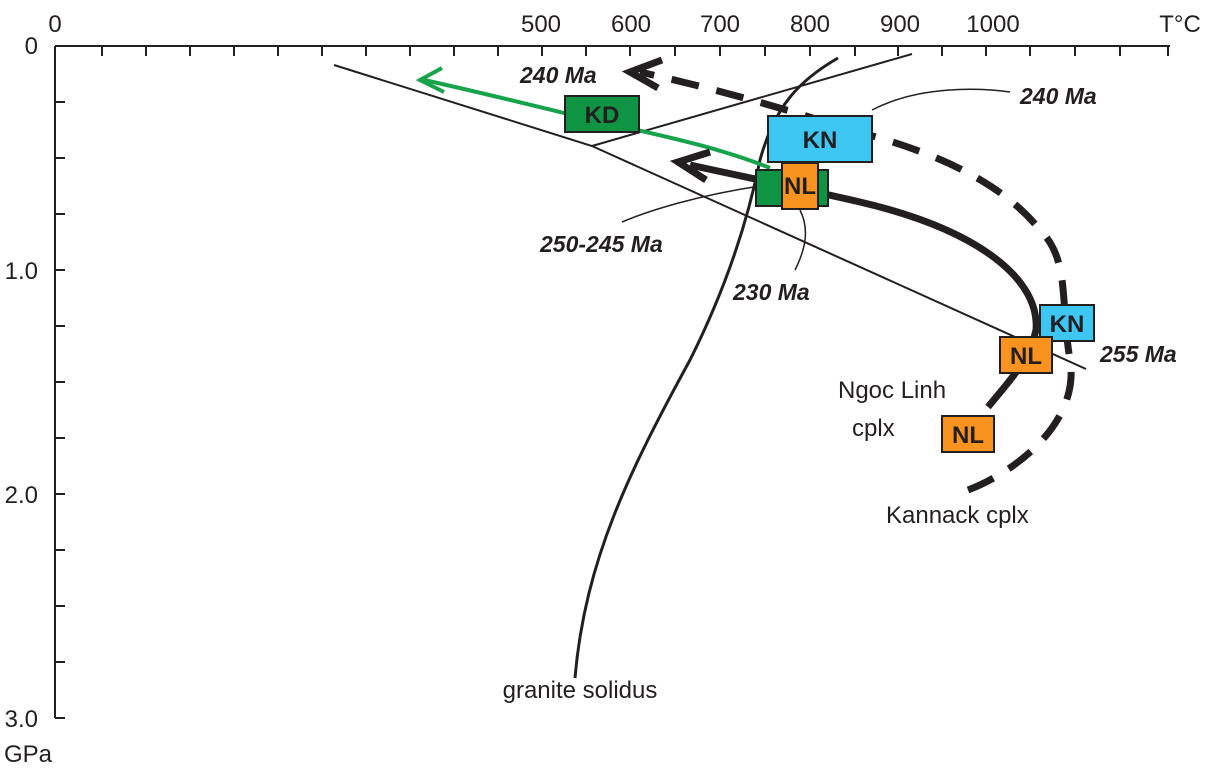 The image size is (1212, 773). I want to click on kd-box-rect, so click(602, 114).